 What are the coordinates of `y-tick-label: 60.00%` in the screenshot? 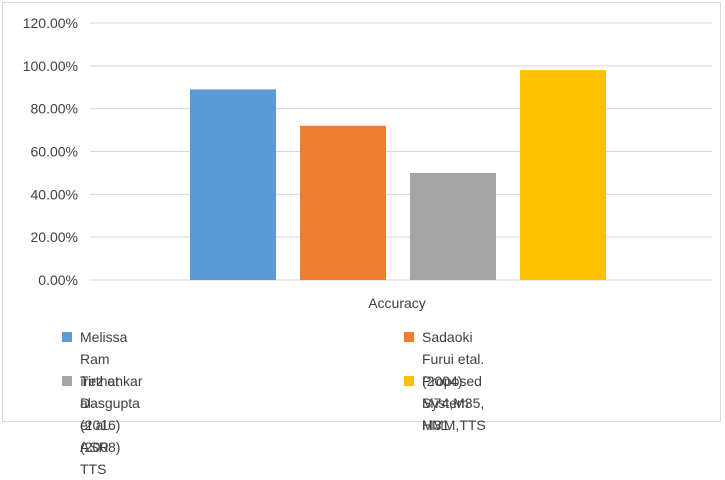 It's located at (54, 152).